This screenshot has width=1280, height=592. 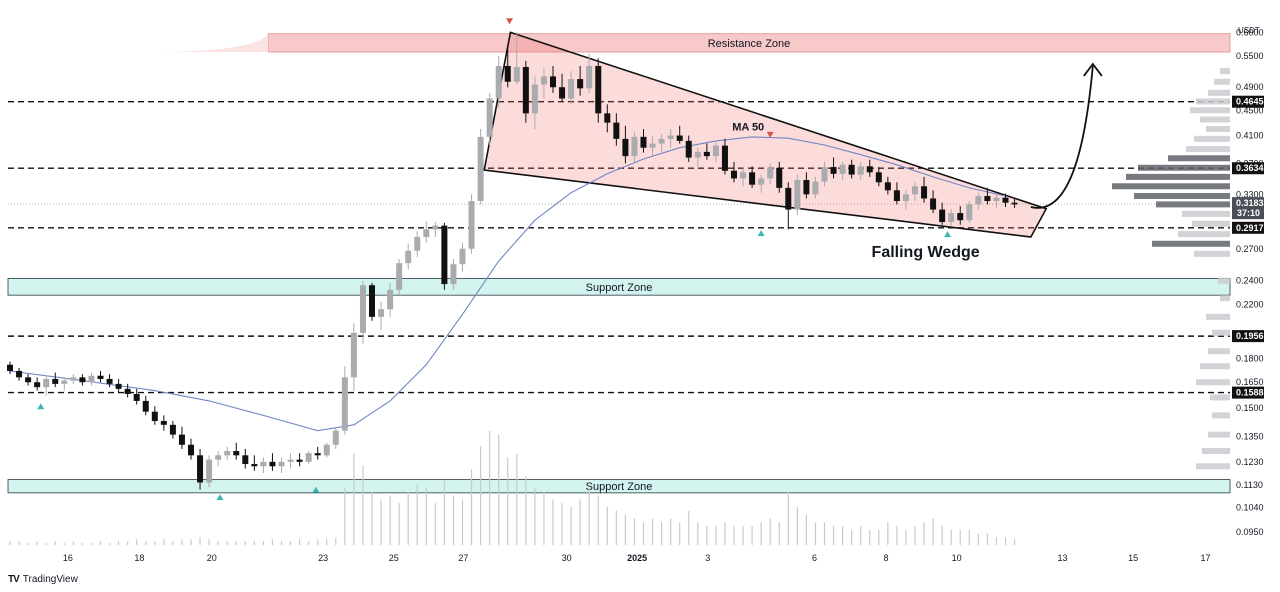 What do you see at coordinates (1250, 87) in the screenshot?
I see `price-tick-label-2: 0.4900` at bounding box center [1250, 87].